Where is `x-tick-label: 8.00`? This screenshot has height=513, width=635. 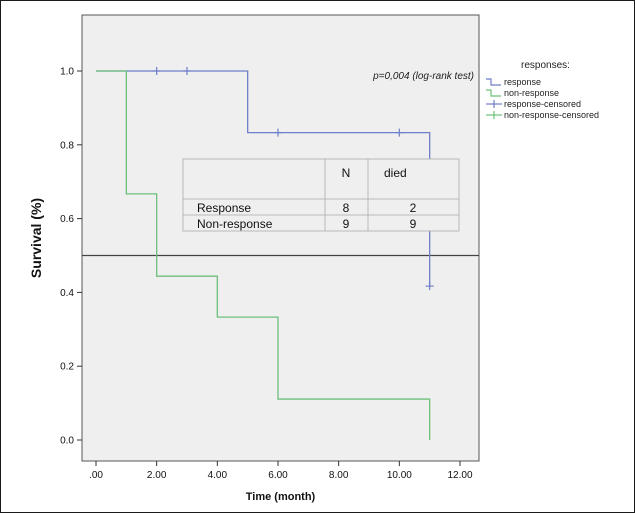
x-tick-label: 8.00 is located at coordinates (339, 475).